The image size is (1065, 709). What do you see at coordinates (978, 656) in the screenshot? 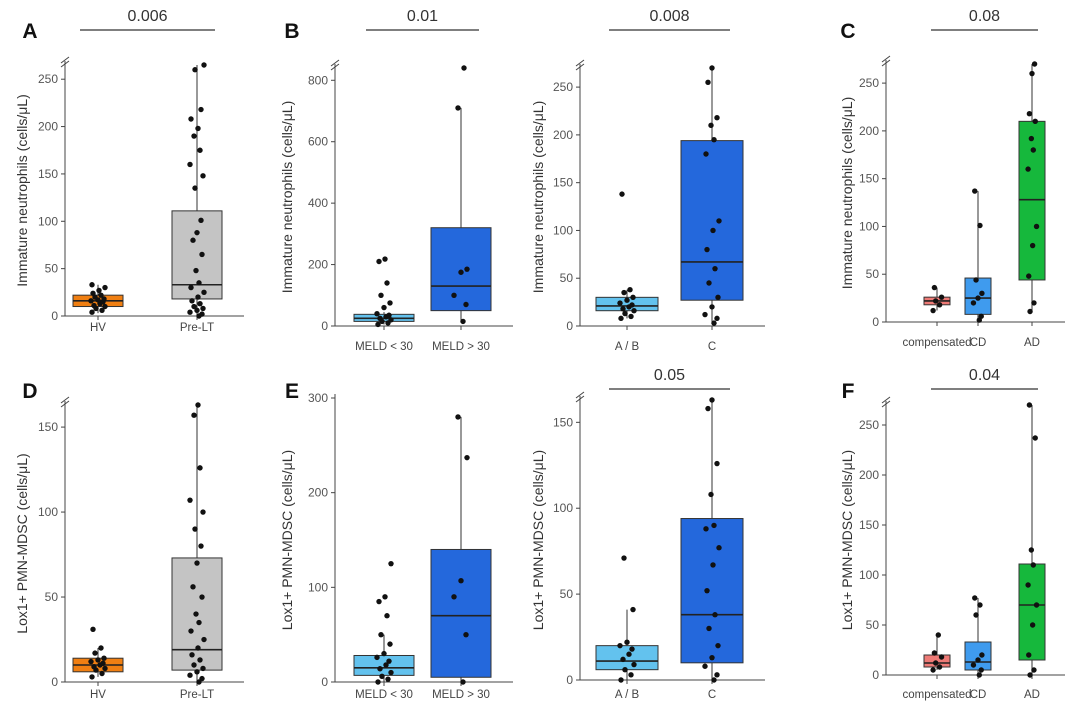
I see `box-cd` at bounding box center [978, 656].